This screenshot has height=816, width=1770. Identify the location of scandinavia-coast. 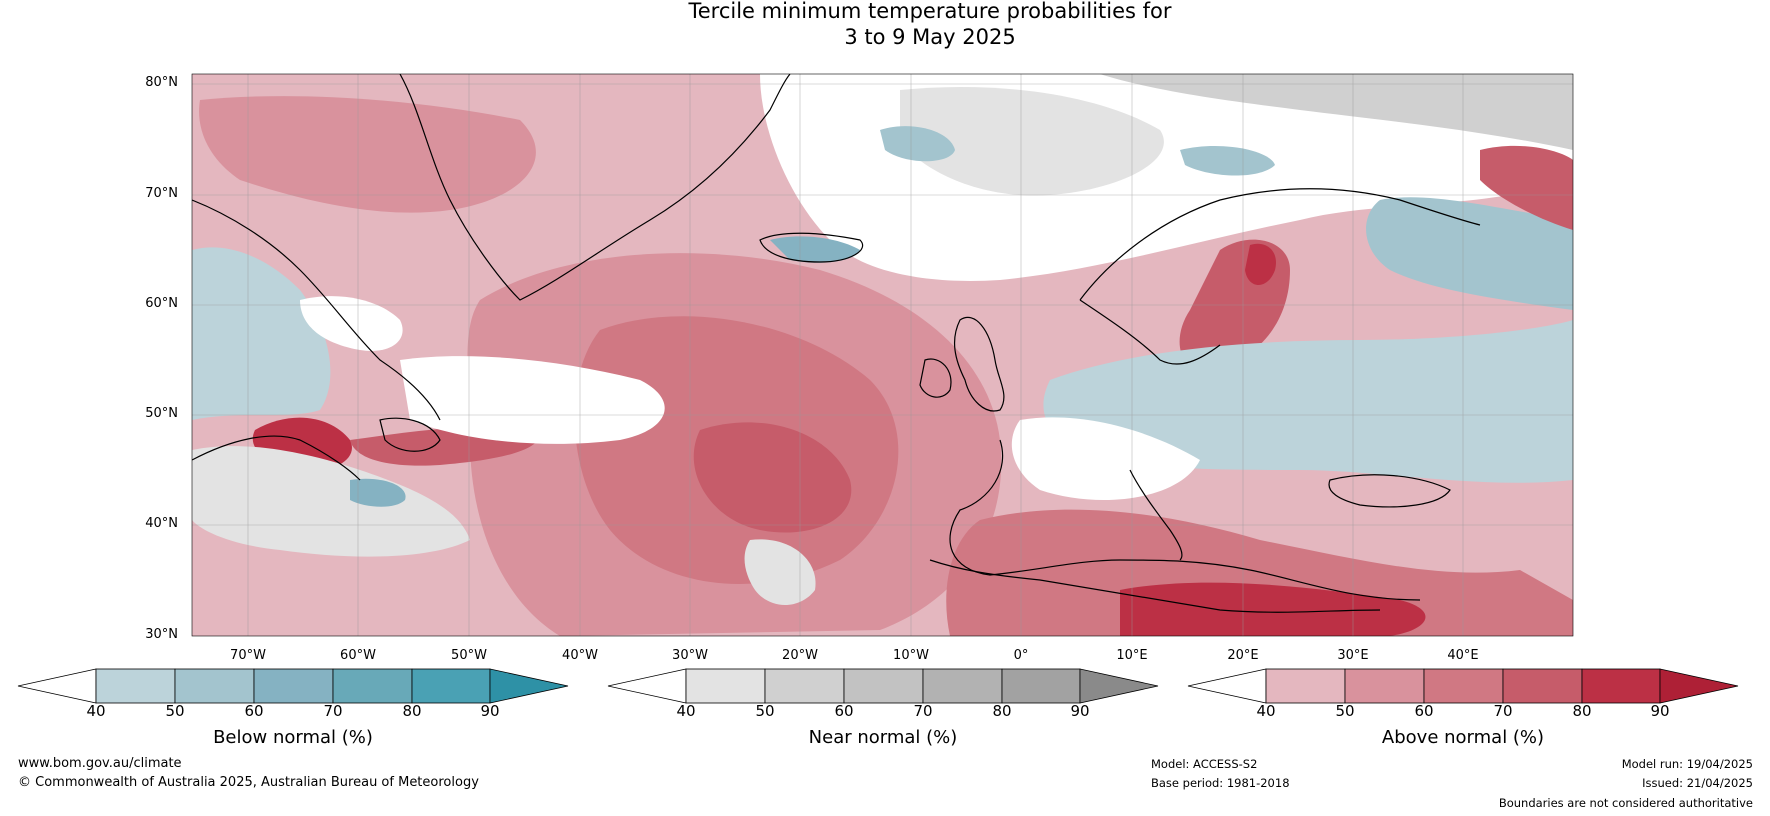
(1280, 244).